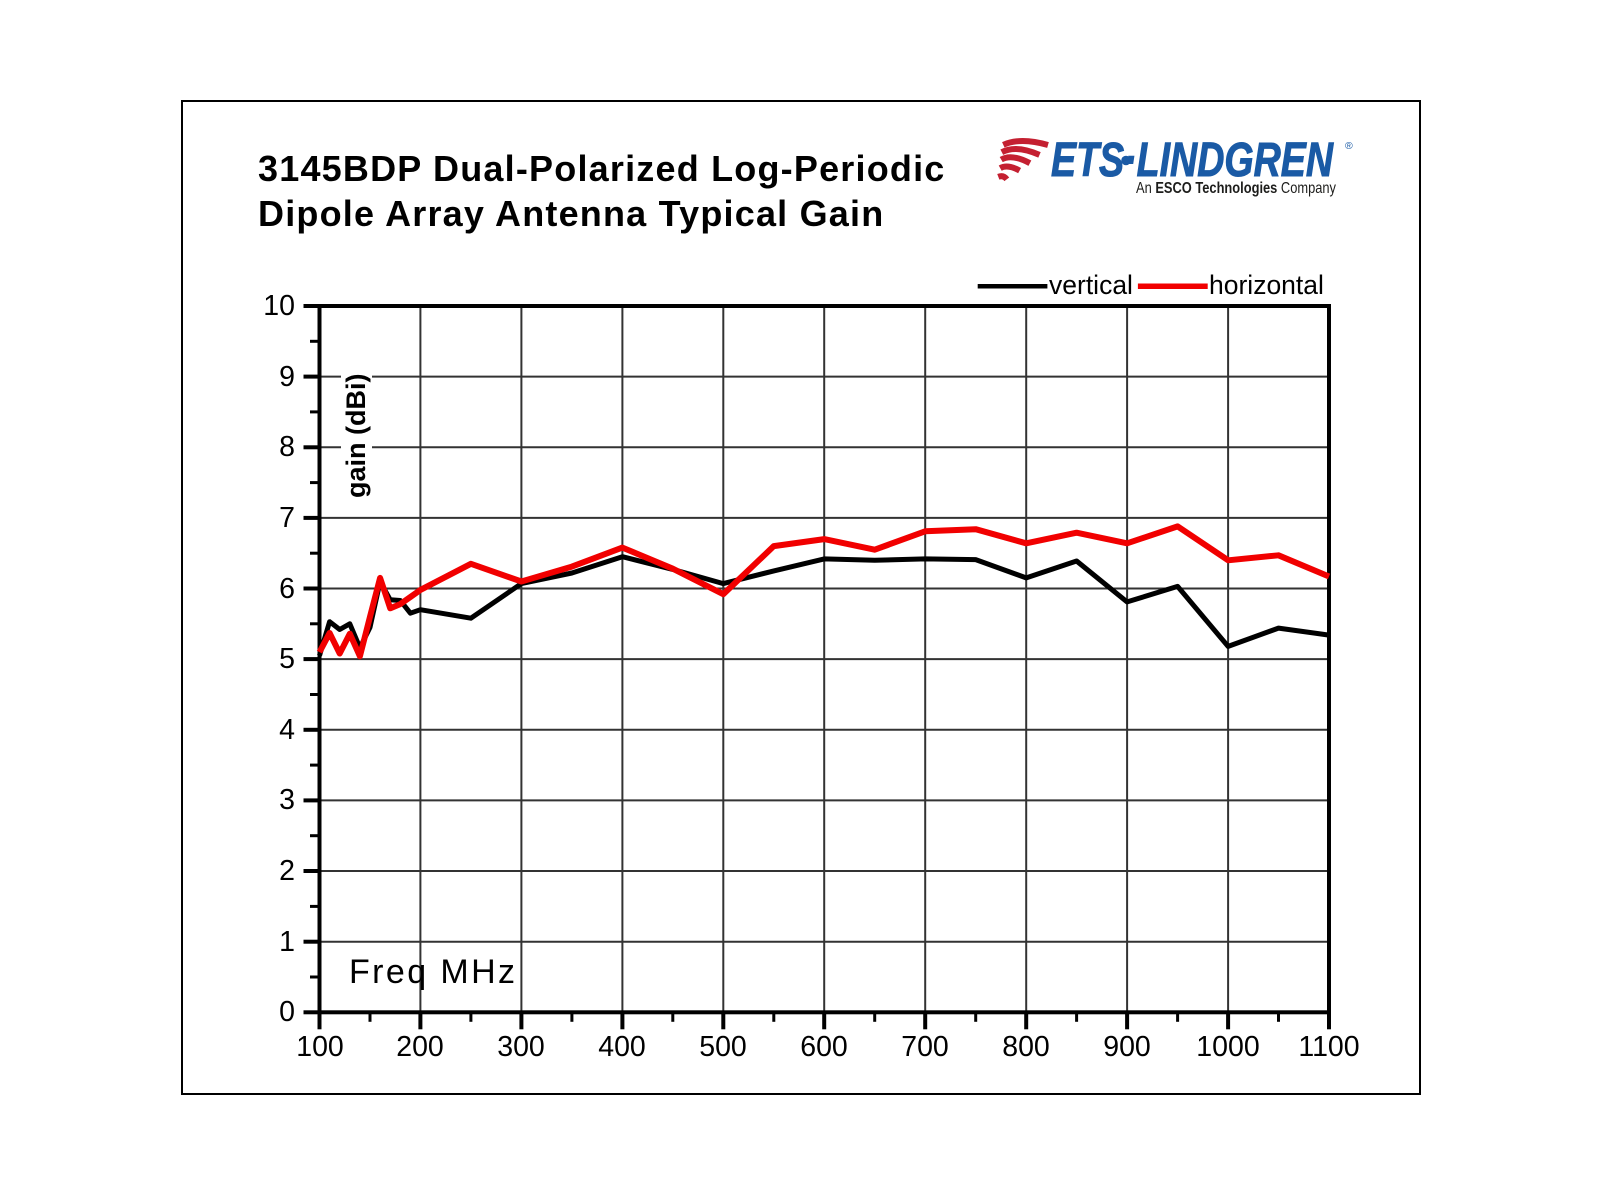 The image size is (1600, 1200). What do you see at coordinates (1236, 188) in the screenshot?
I see `svg-text: An ESCO Technologies Company` at bounding box center [1236, 188].